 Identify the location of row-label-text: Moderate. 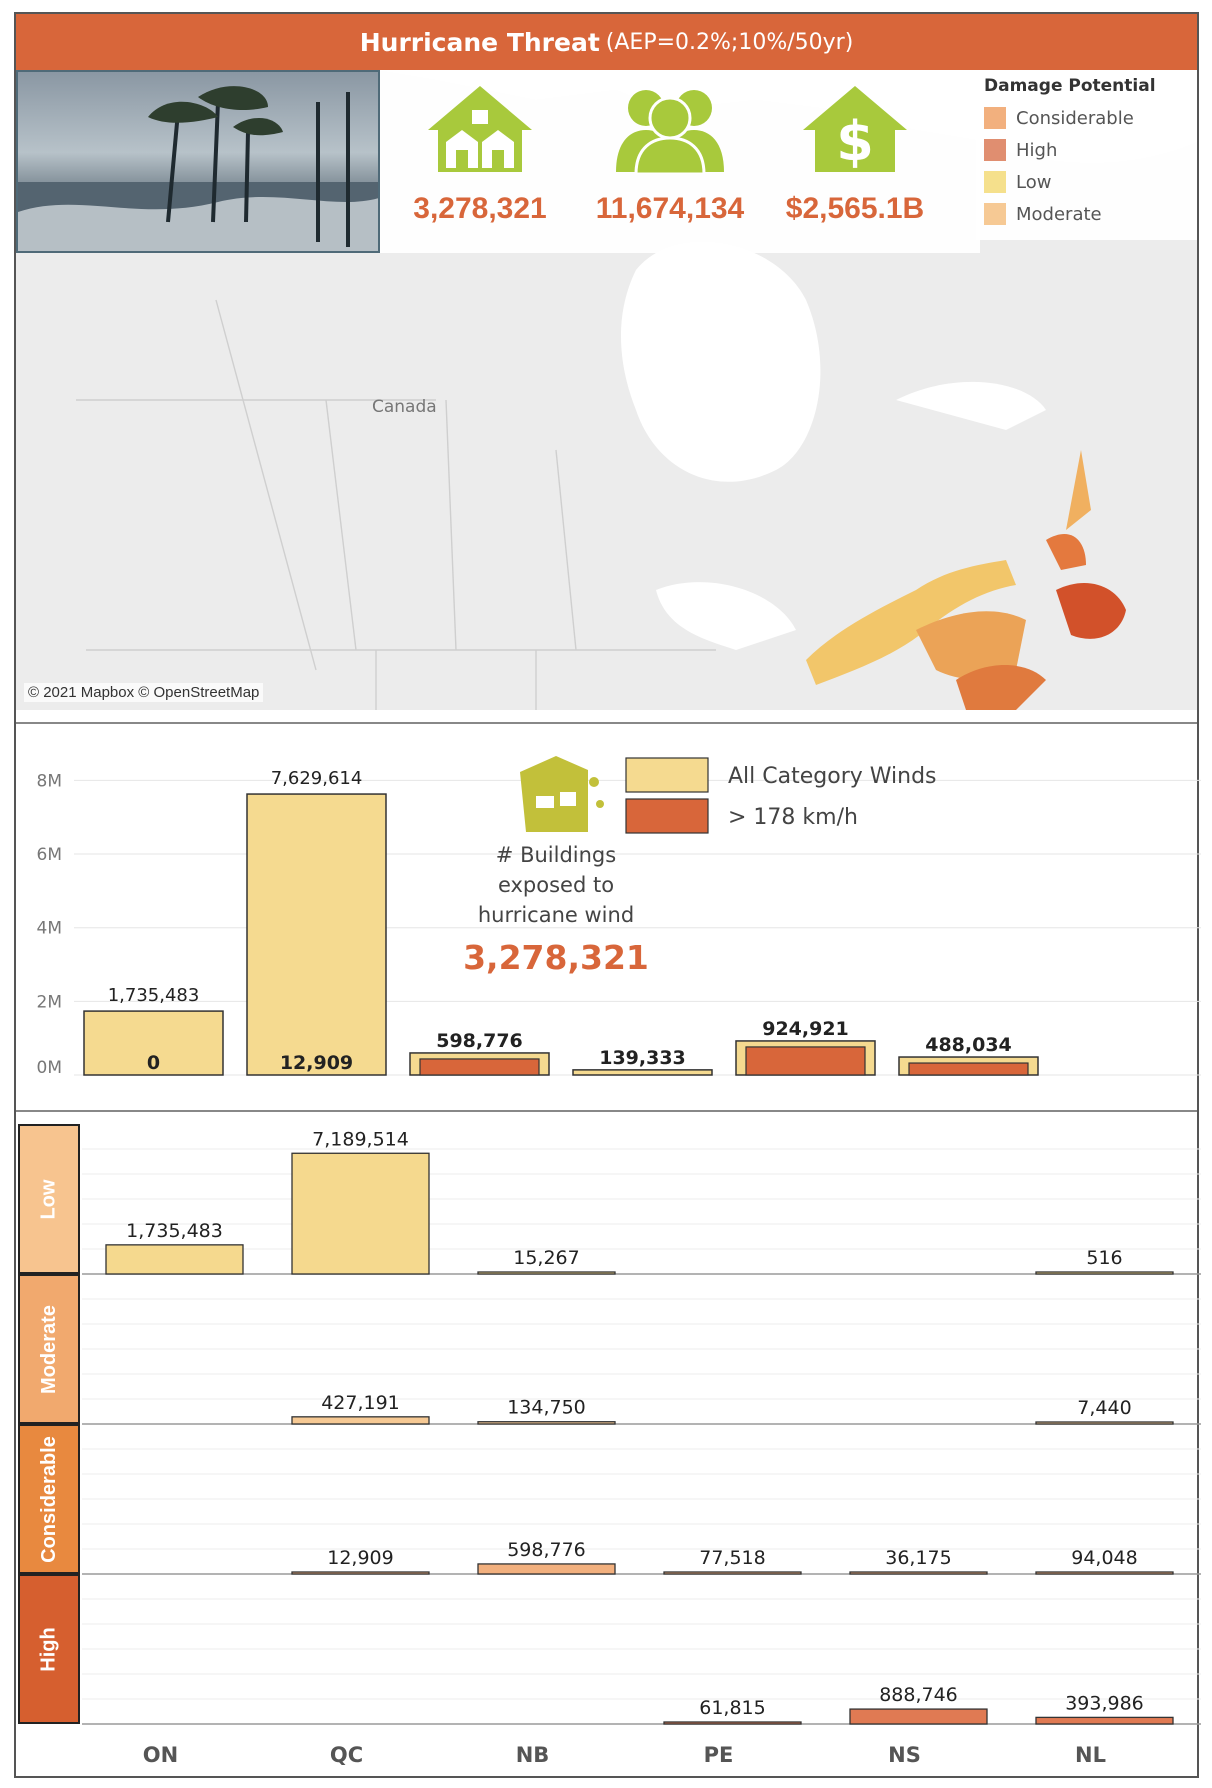
(48, 1349).